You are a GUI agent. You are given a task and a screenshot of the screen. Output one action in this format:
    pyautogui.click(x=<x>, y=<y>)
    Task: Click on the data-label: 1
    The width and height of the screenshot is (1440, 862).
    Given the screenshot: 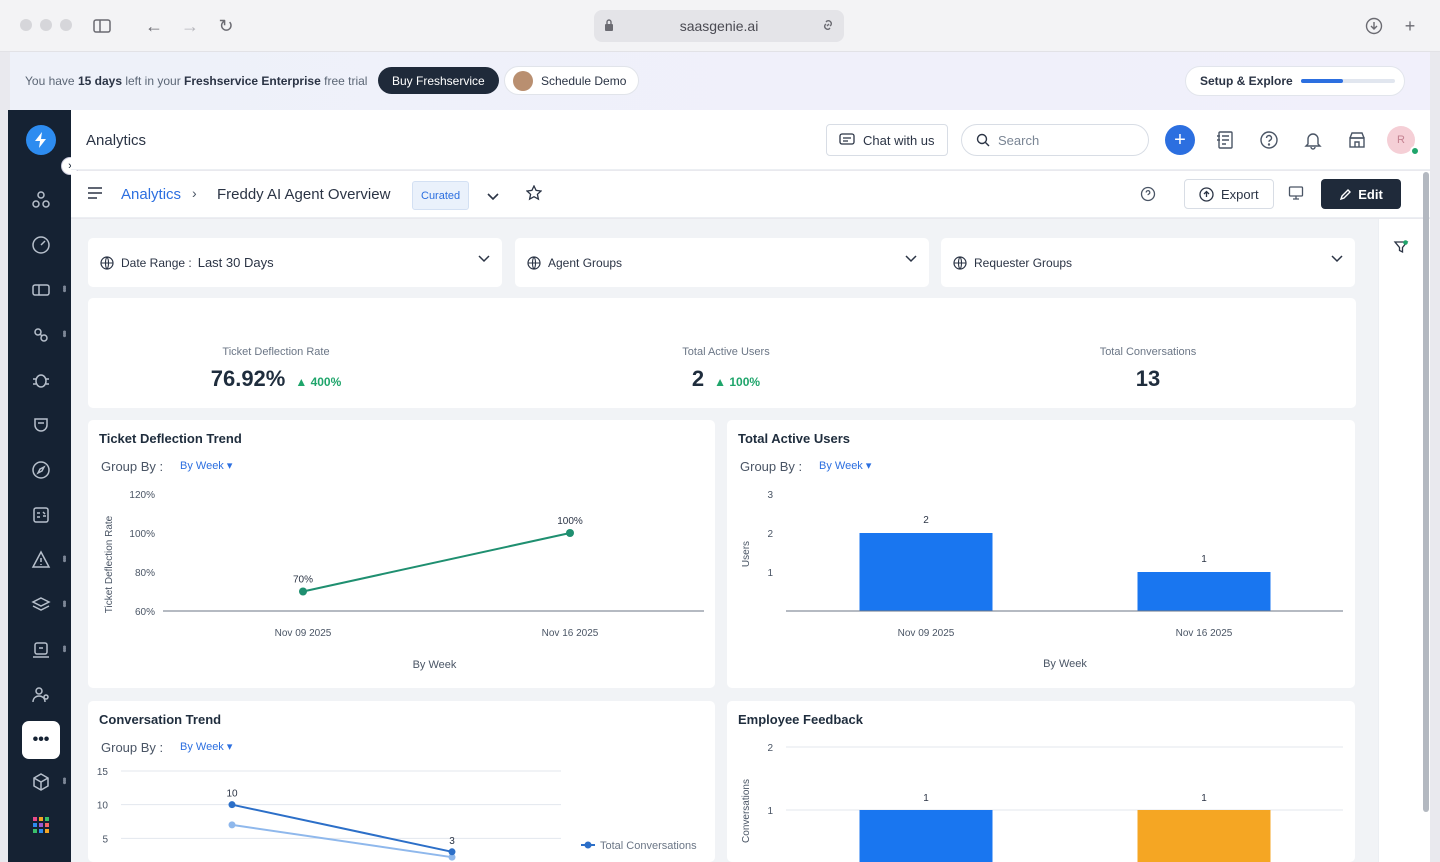 What is the action you would take?
    pyautogui.click(x=1204, y=798)
    